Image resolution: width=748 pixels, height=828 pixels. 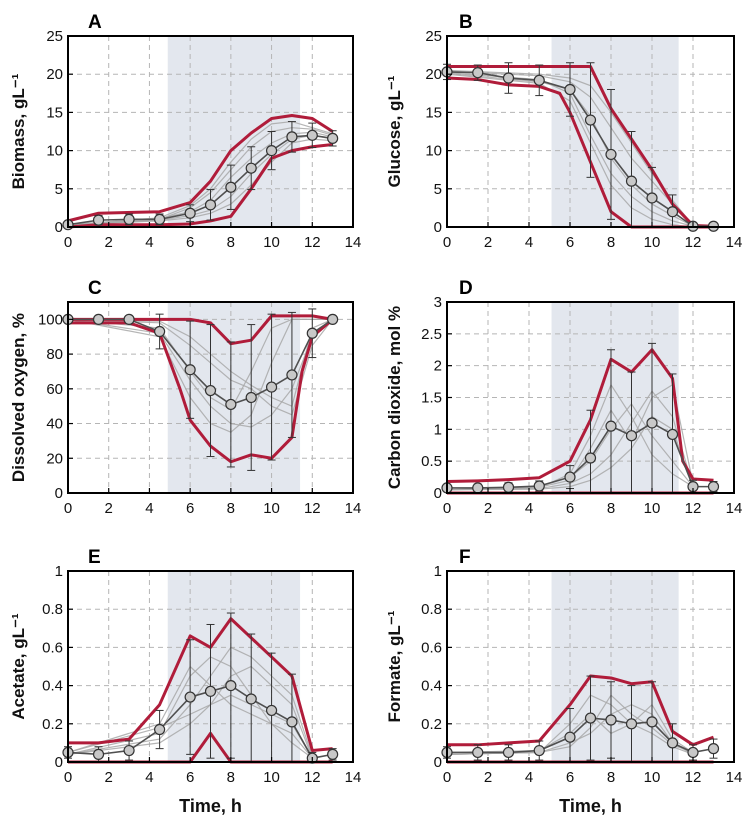 I want to click on y-tick-label-b: 0, so click(x=438, y=227).